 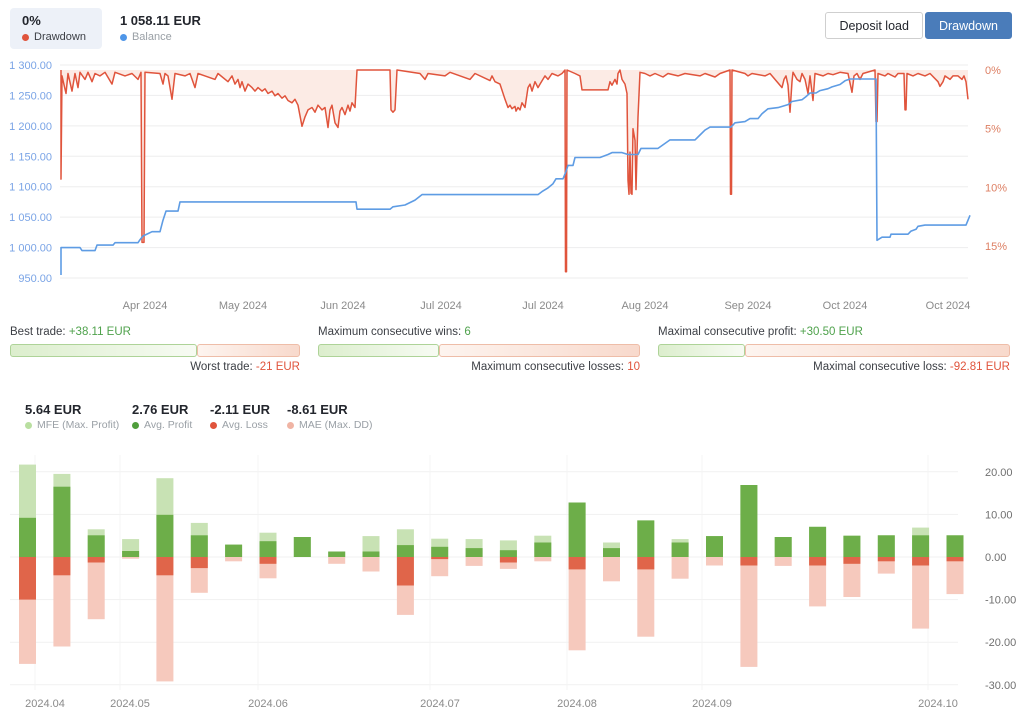 I want to click on maximal-consecutive-profit-value: +30.50 EUR, so click(x=831, y=332).